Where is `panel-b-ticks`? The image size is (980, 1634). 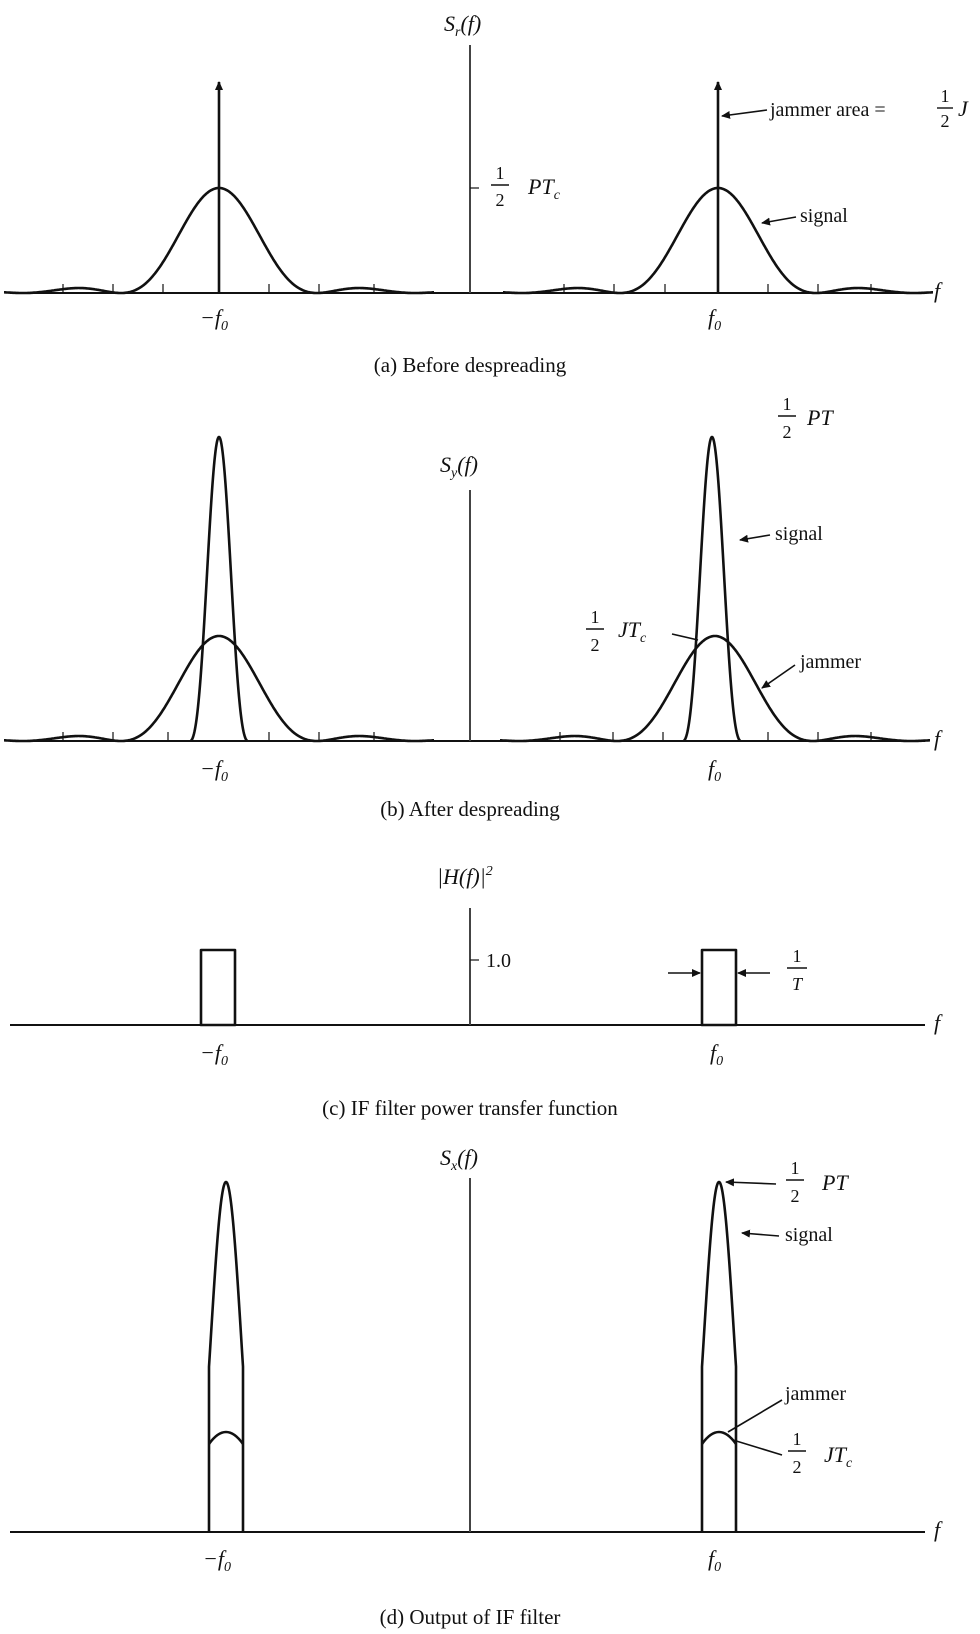
panel-b-ticks is located at coordinates (467, 736).